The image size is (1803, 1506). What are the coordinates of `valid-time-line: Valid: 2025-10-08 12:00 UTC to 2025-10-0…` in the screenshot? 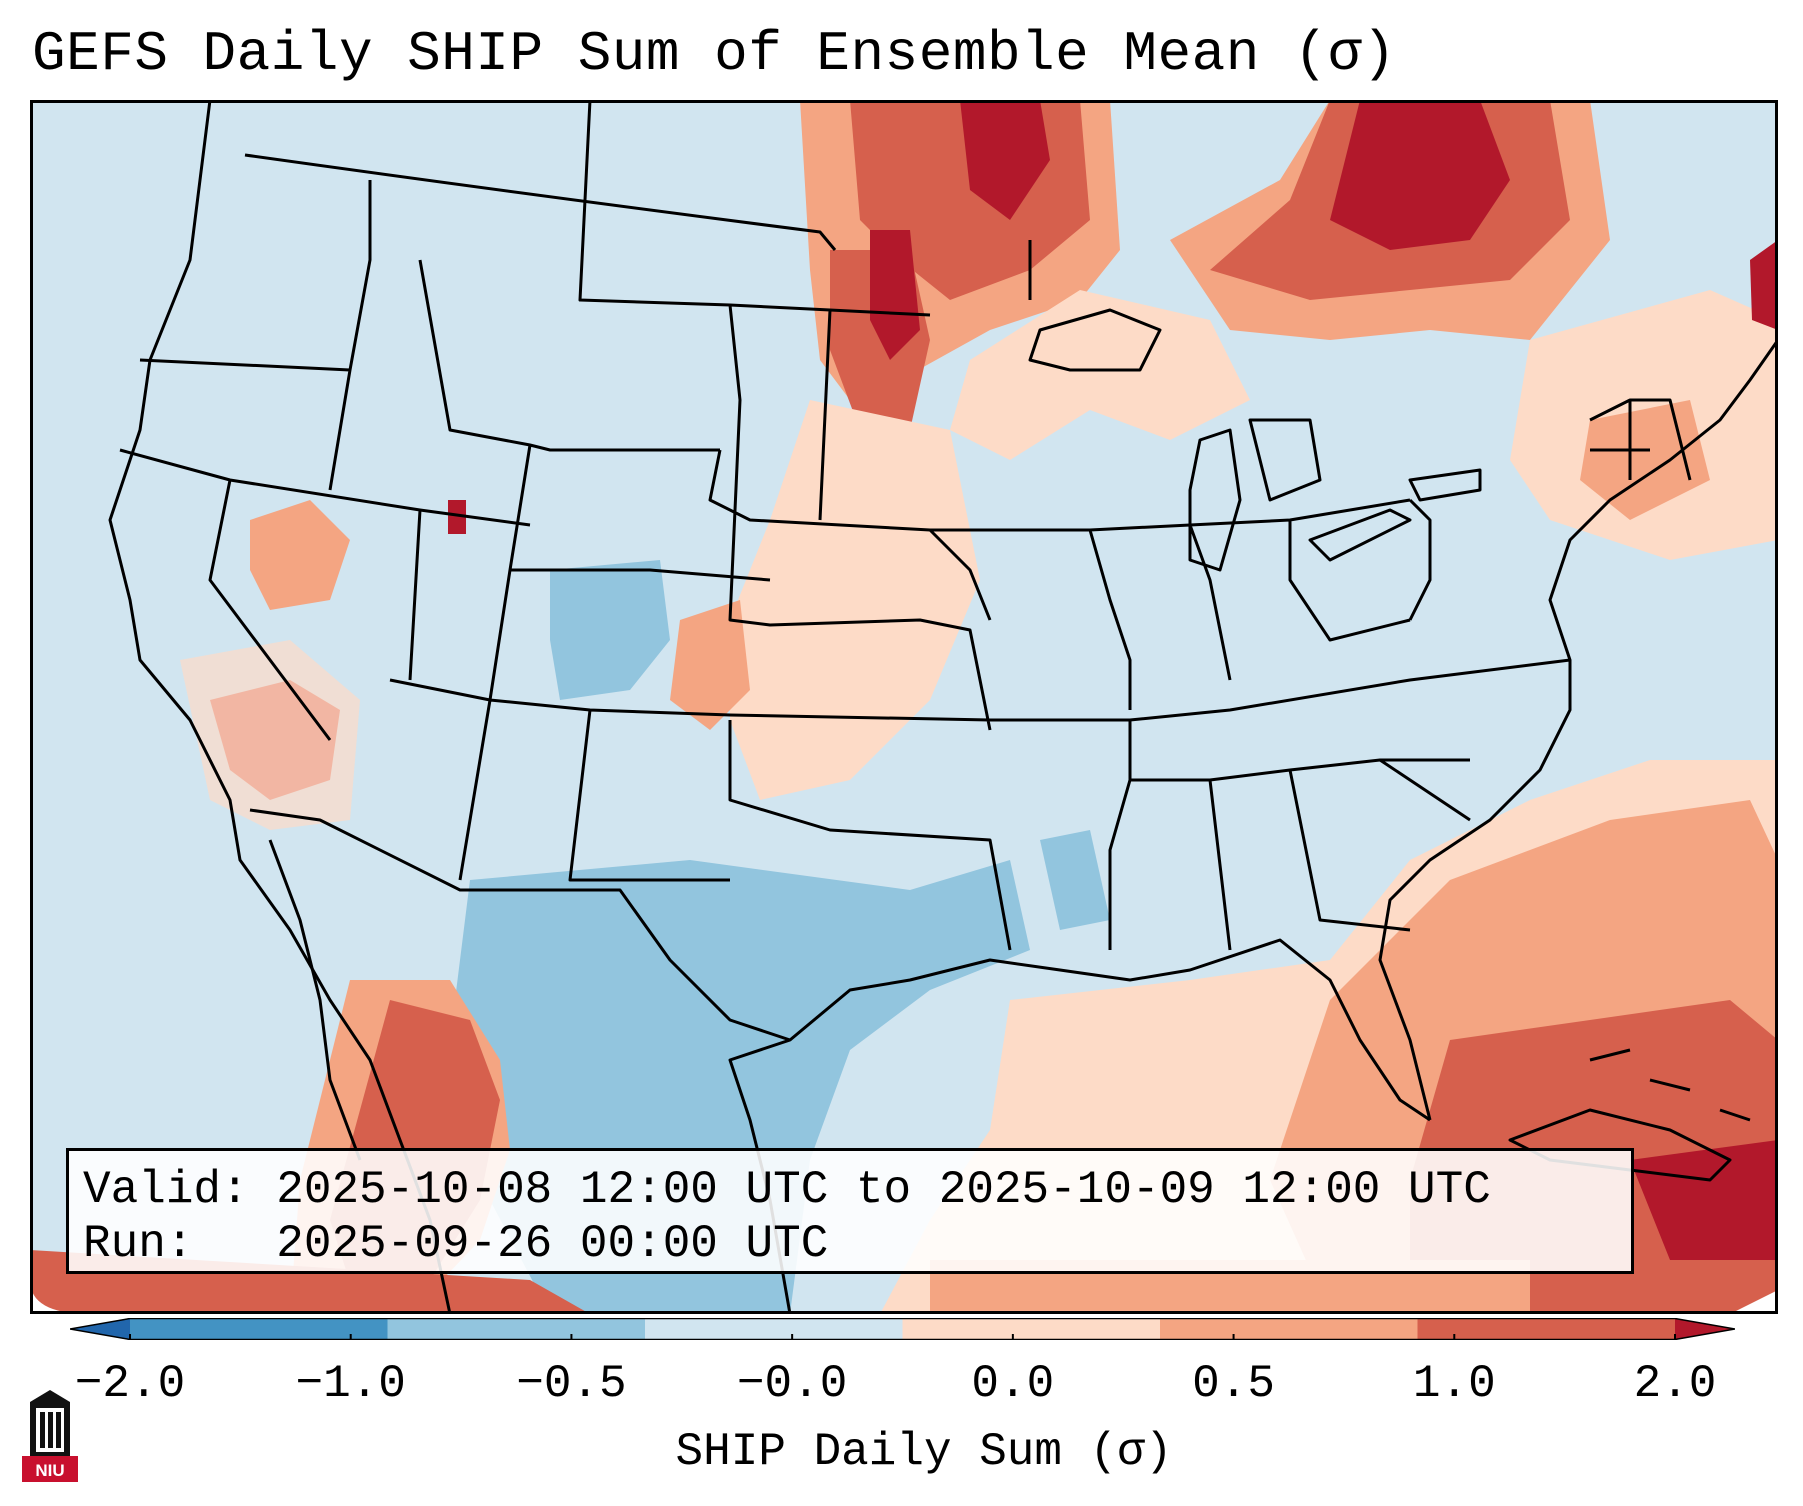 It's located at (787, 1190).